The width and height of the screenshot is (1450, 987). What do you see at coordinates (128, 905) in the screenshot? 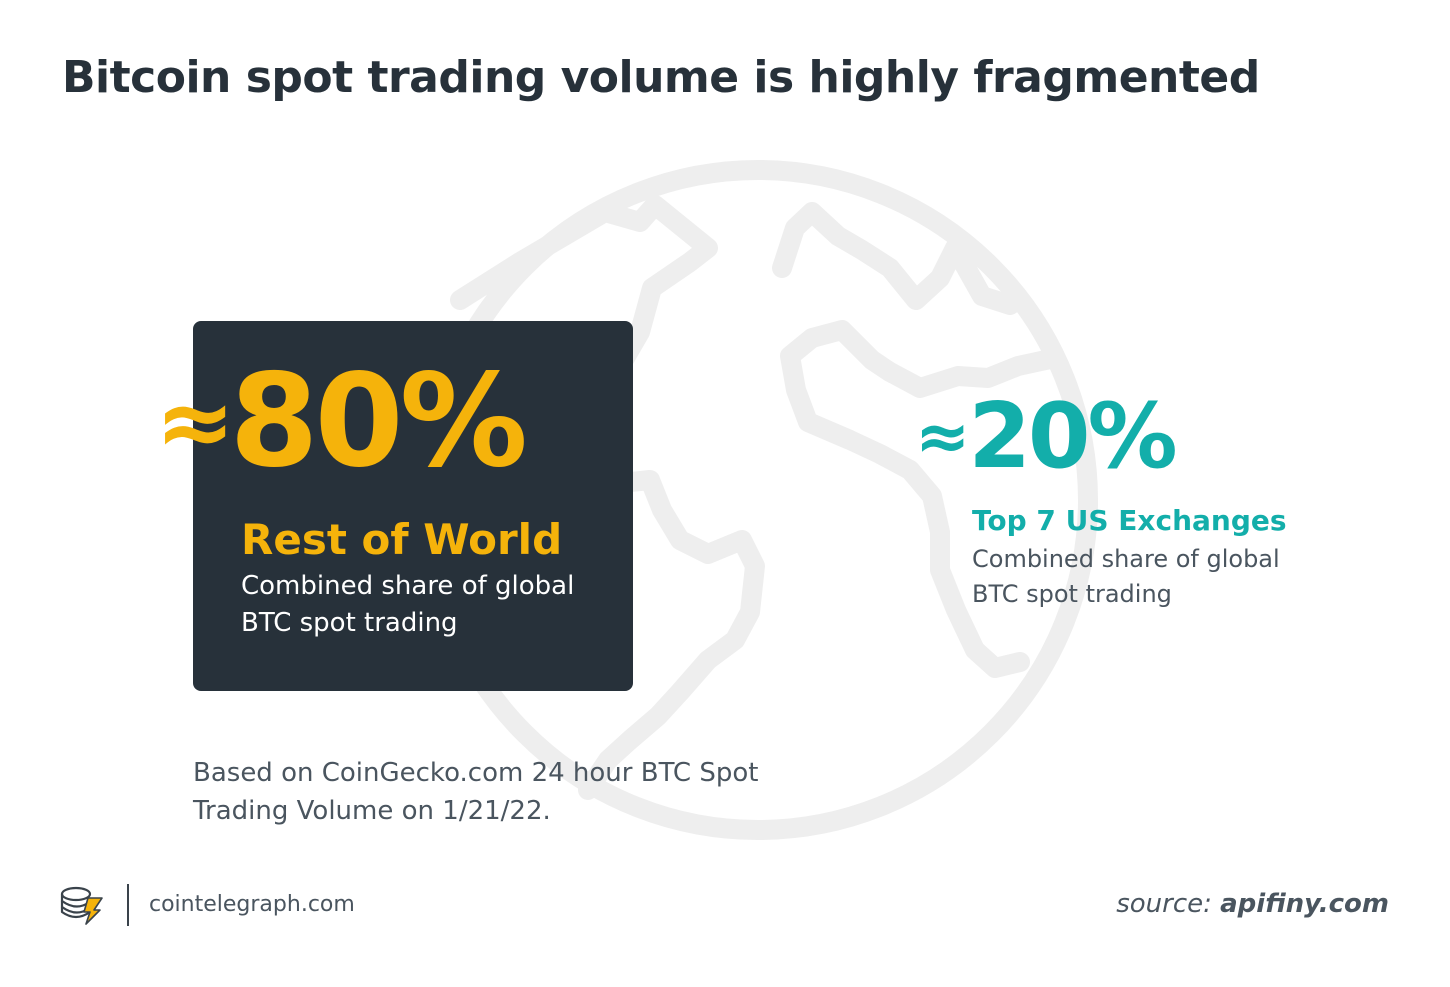
I see `footer-divider` at bounding box center [128, 905].